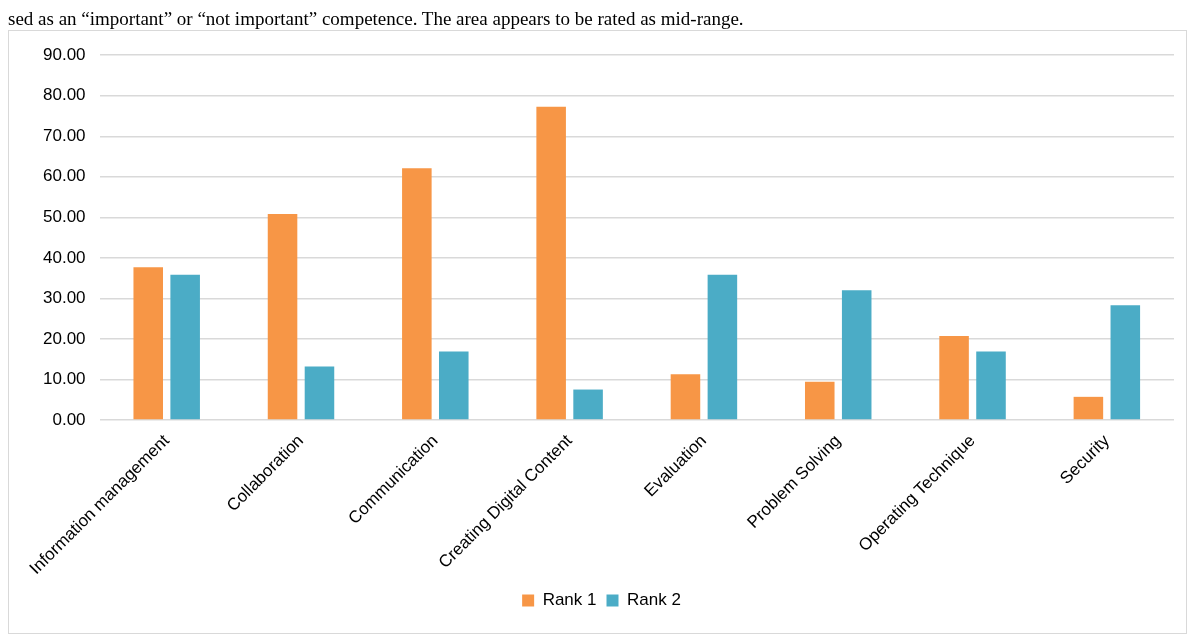  What do you see at coordinates (64, 338) in the screenshot?
I see `y-tick-label: 20.00` at bounding box center [64, 338].